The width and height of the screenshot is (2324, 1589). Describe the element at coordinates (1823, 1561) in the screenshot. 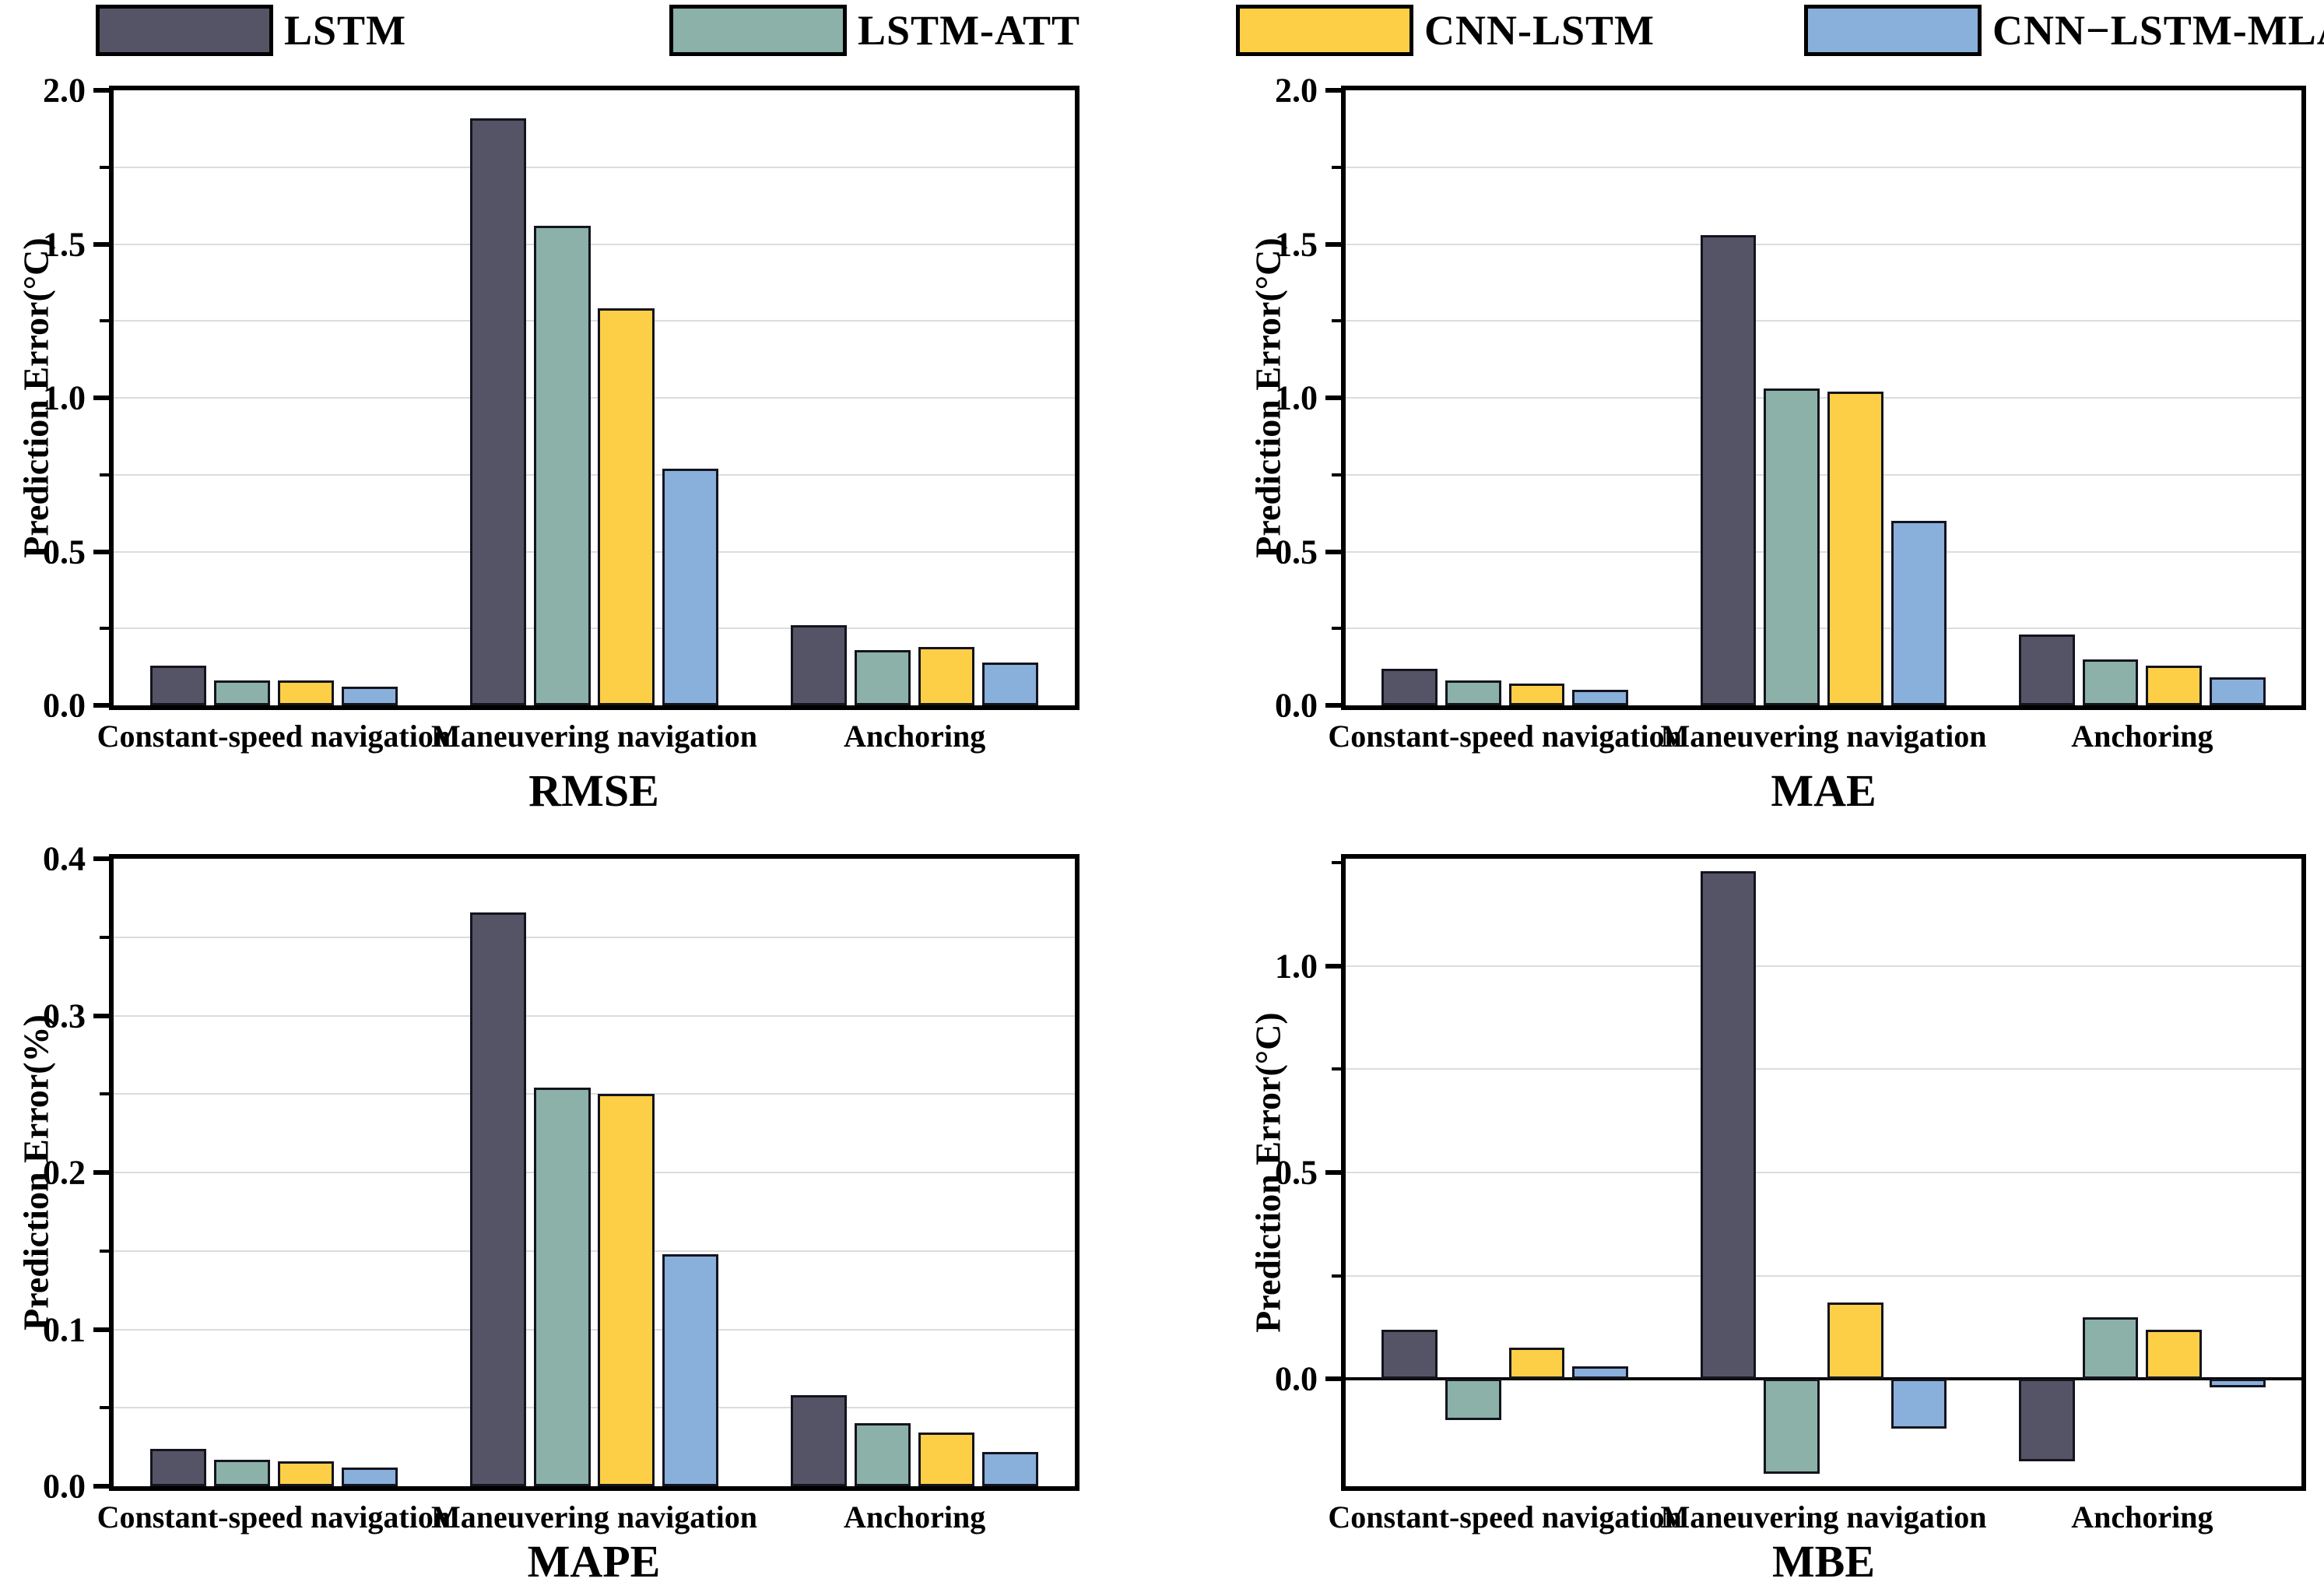

I see `mbe-chart-title: MBE` at that location.